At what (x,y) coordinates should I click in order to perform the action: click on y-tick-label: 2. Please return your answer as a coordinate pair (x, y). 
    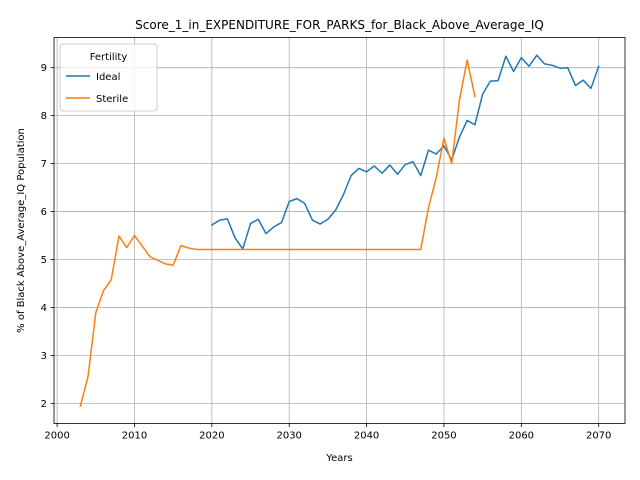
    Looking at the image, I should click on (44, 404).